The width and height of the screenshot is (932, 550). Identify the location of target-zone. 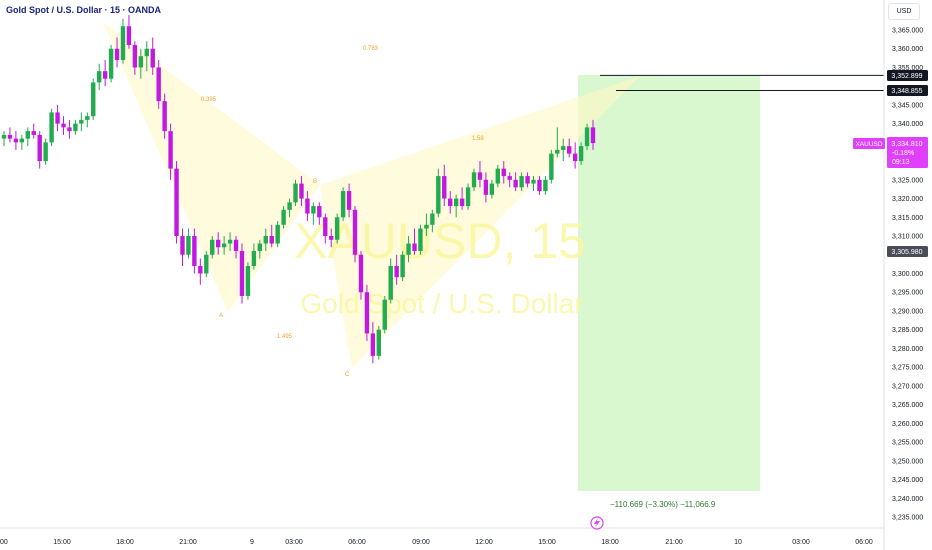
(669, 283).